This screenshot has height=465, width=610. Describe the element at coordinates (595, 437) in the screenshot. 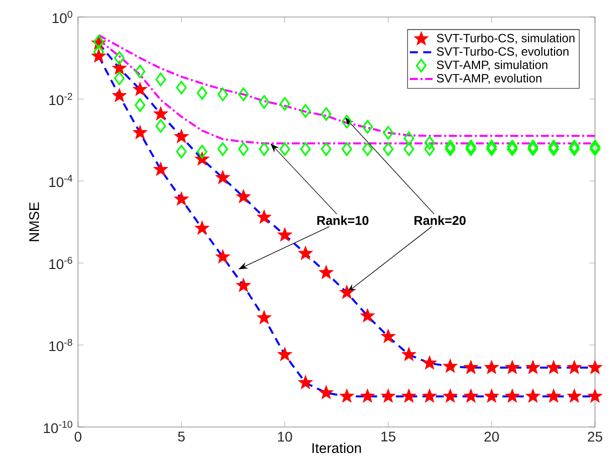

I see `x-tick-label: 25` at that location.